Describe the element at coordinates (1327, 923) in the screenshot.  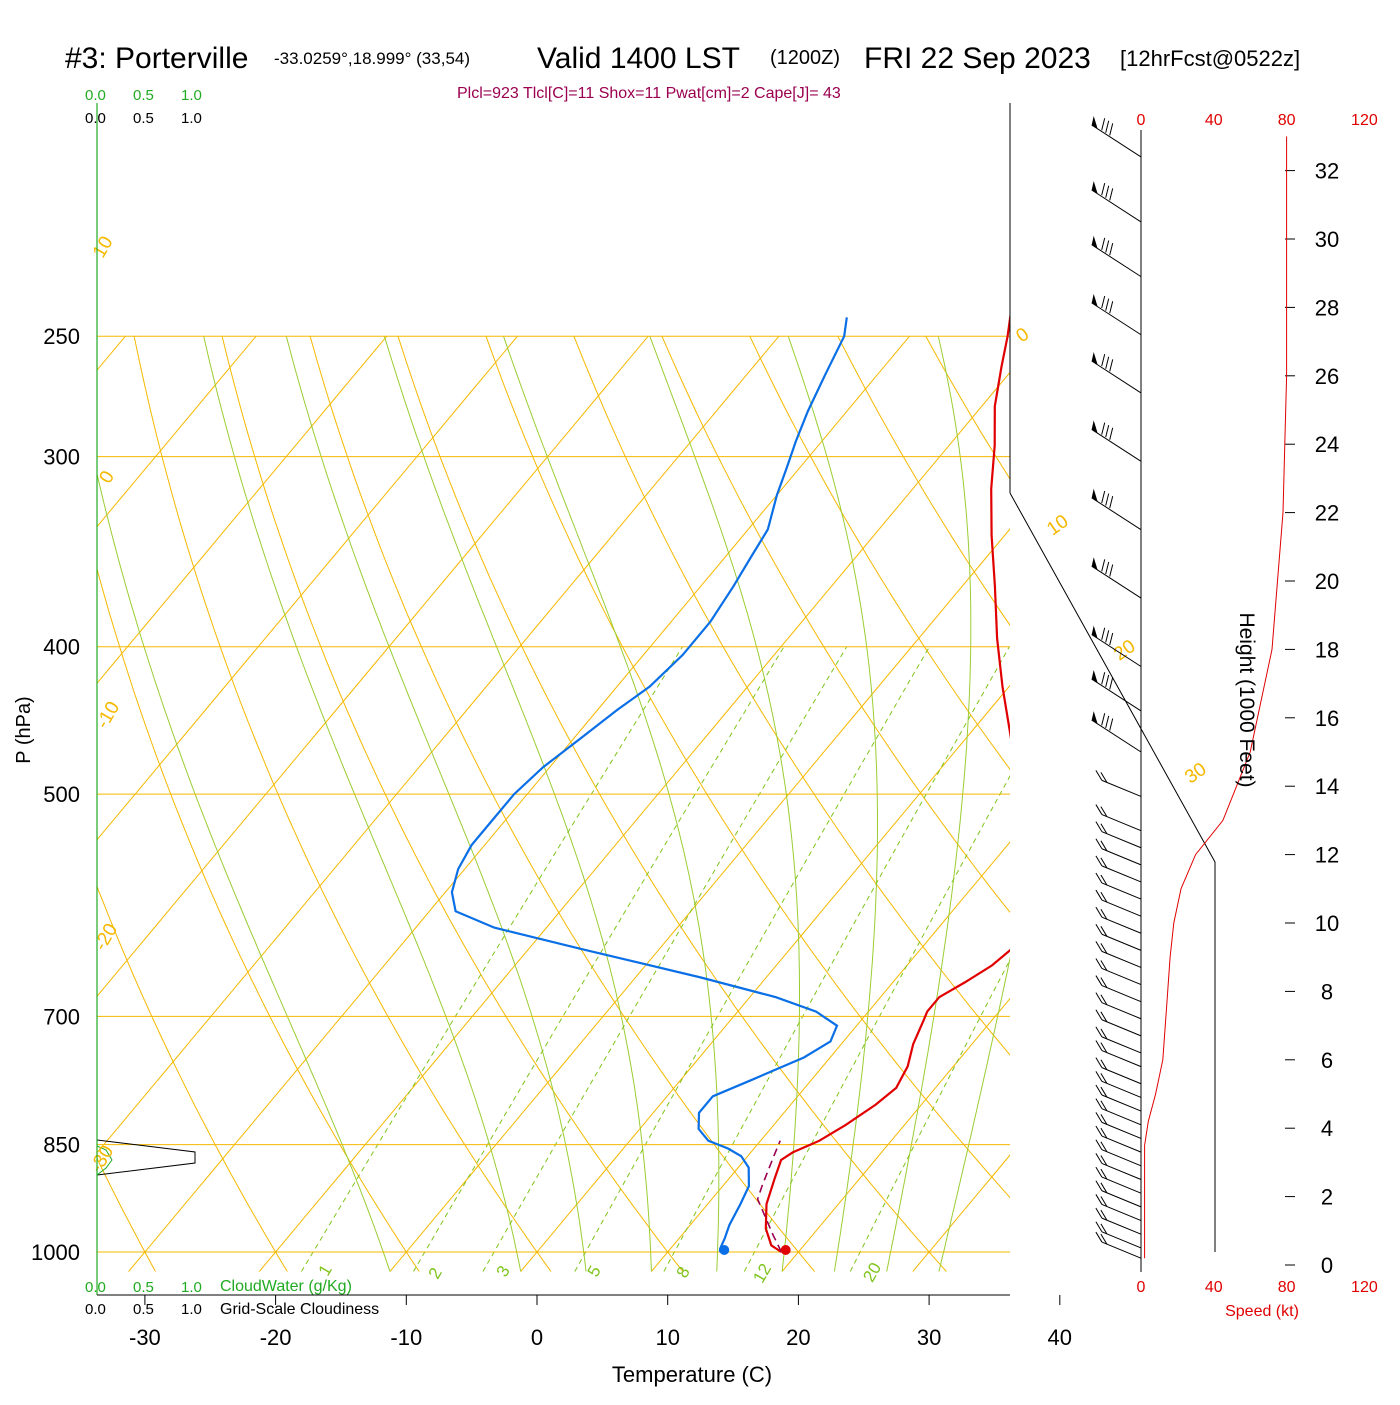
I see `height-tick-label: 10` at that location.